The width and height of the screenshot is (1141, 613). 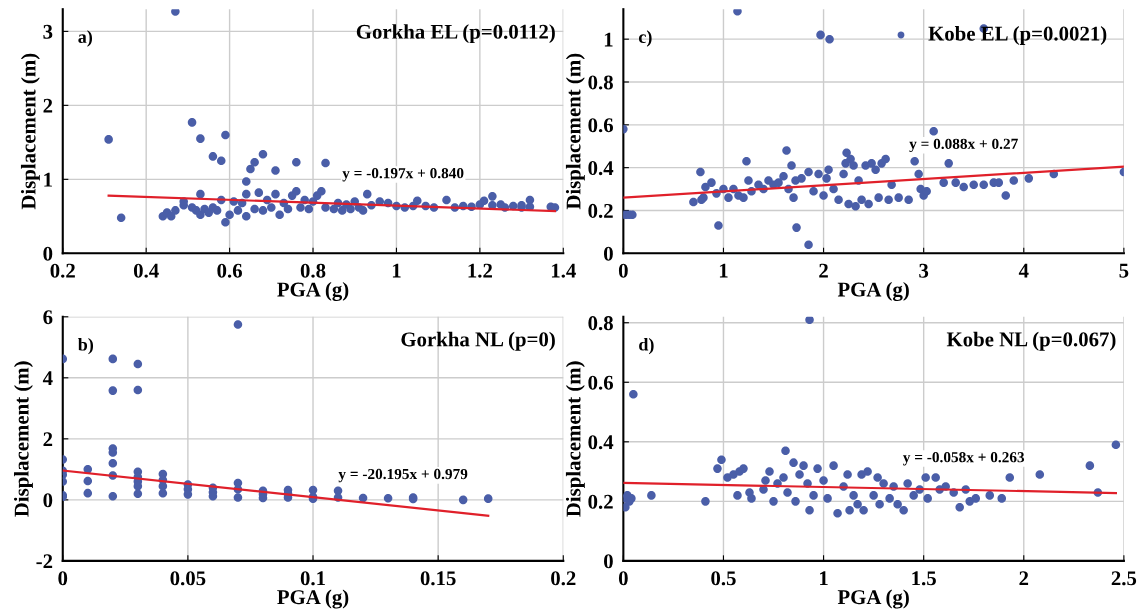 What do you see at coordinates (563, 270) in the screenshot?
I see `x-tick-label: 1.4` at bounding box center [563, 270].